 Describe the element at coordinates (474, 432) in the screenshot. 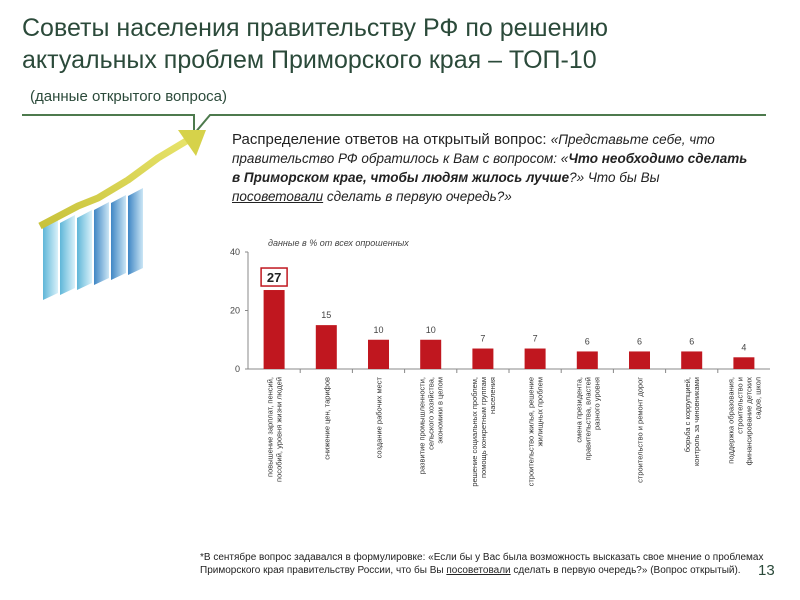

I see `x-tick-label: решение социальных проблем,` at that location.